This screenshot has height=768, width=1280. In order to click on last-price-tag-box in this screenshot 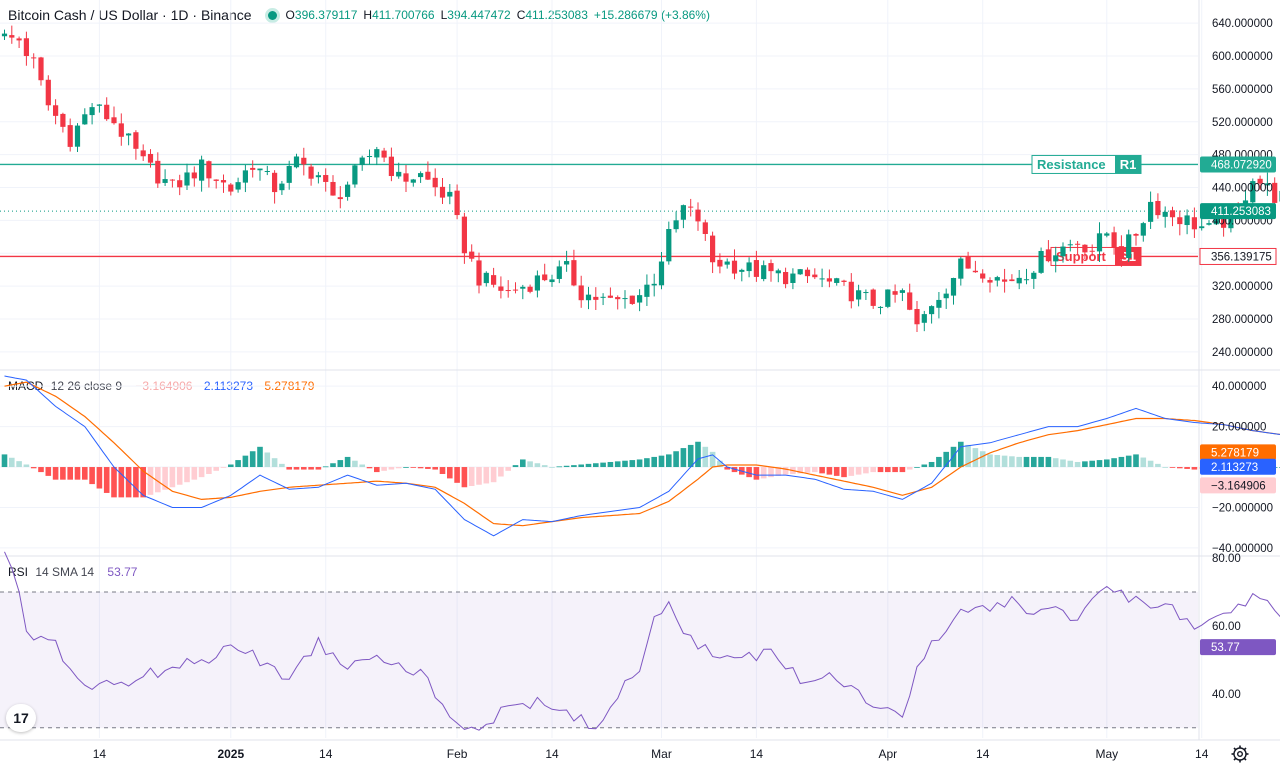, I will do `click(1238, 211)`.